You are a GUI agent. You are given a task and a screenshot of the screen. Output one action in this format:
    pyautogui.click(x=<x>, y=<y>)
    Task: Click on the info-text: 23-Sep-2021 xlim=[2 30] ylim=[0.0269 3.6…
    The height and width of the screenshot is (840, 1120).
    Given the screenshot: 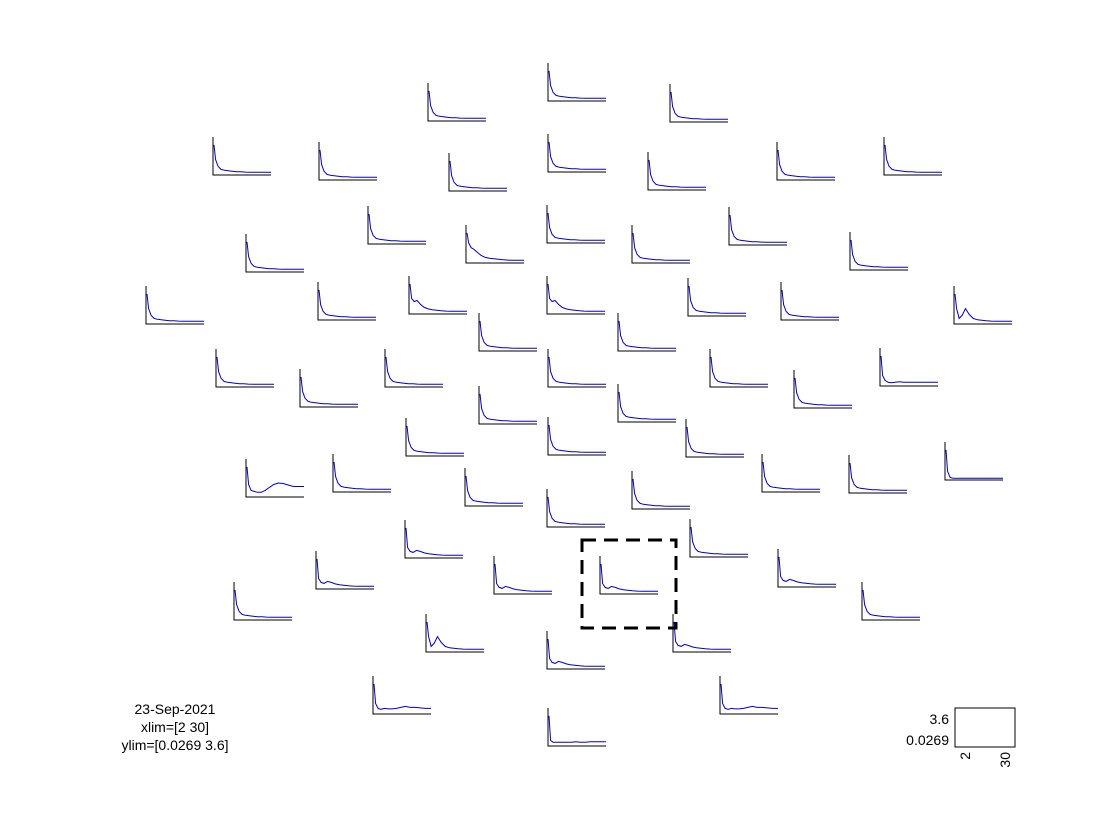 What is the action you would take?
    pyautogui.click(x=175, y=727)
    